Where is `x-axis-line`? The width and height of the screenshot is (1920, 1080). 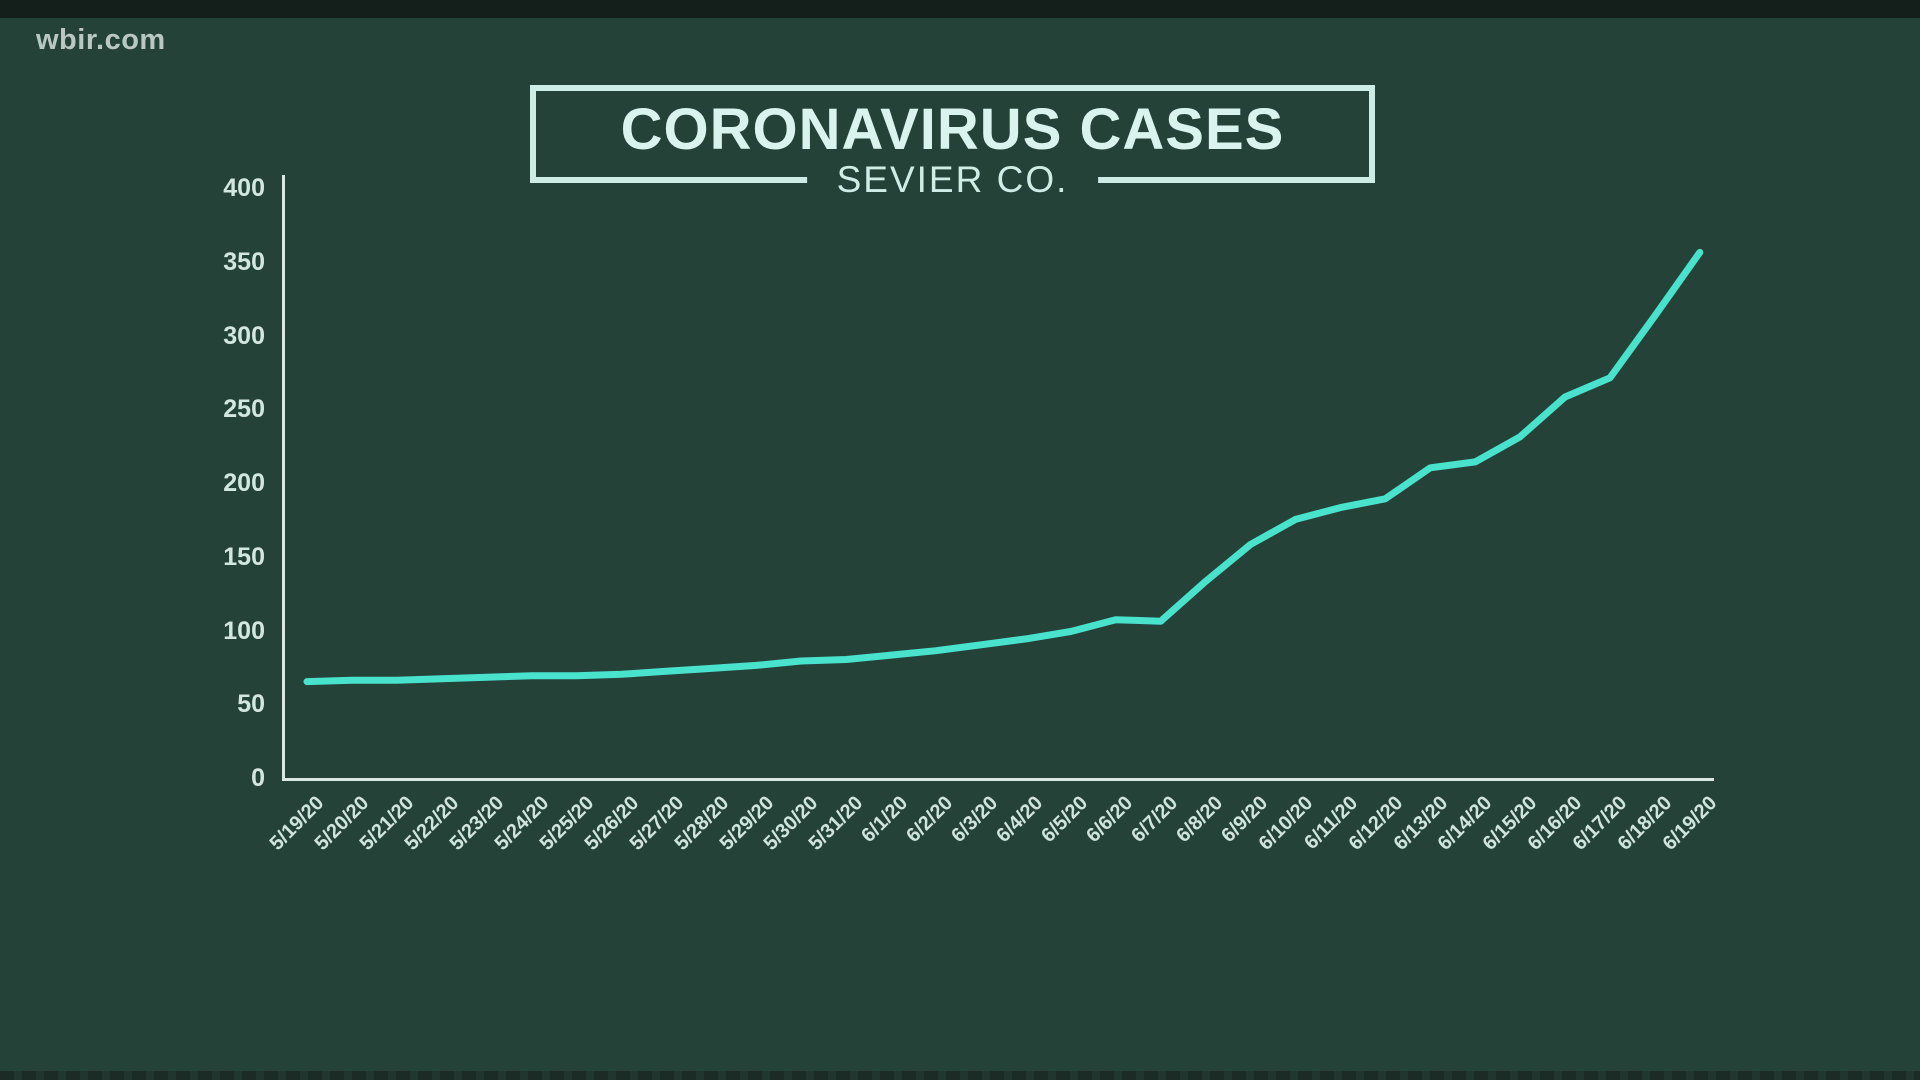
x-axis-line is located at coordinates (998, 779).